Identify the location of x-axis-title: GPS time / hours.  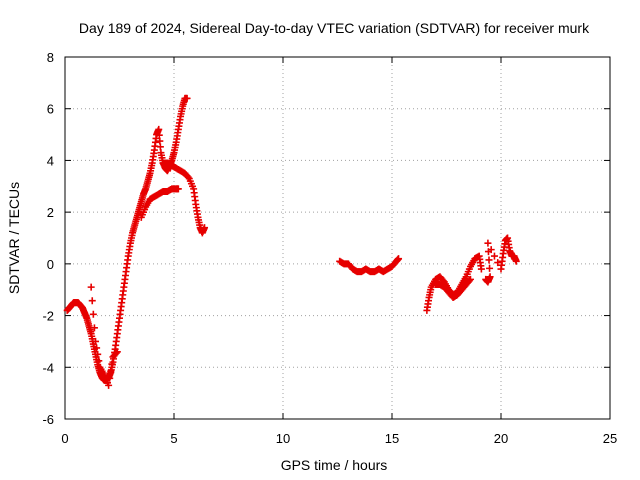
(334, 465).